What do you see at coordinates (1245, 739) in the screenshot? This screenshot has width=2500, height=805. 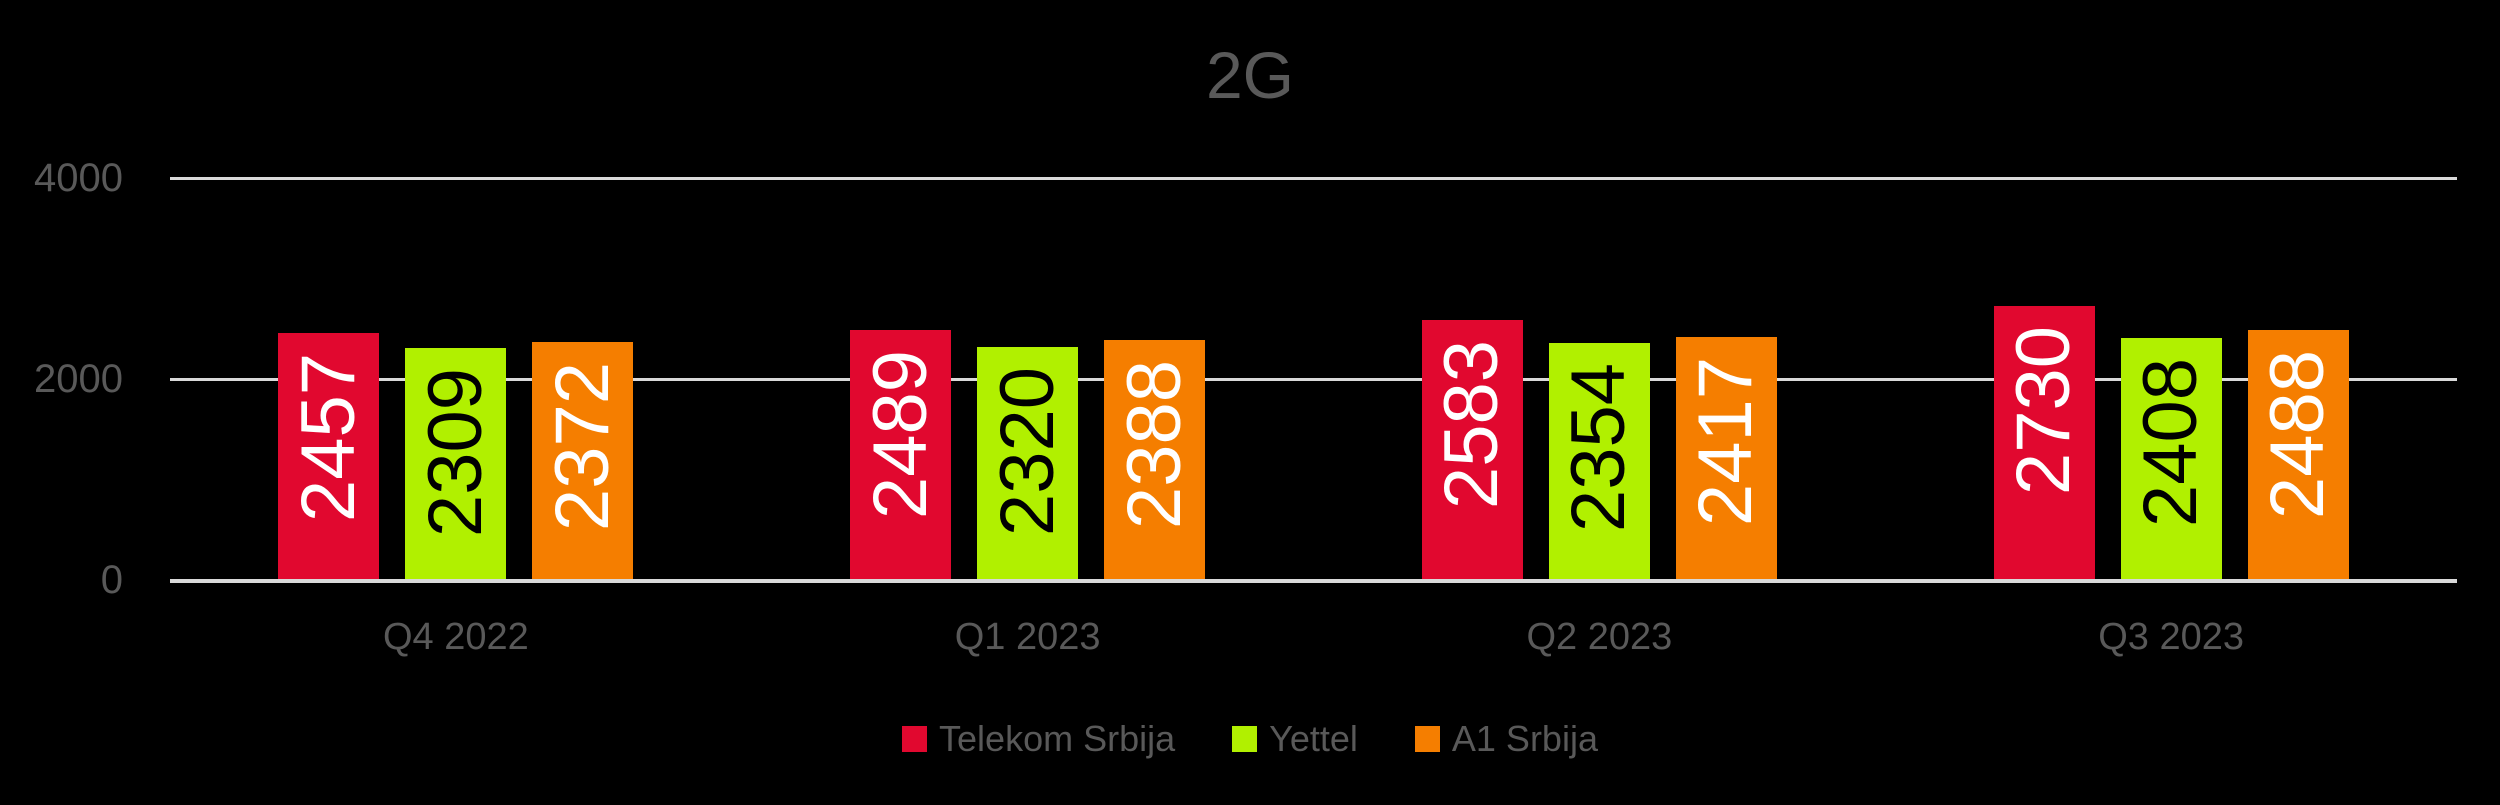 I see `legend-marker-yettel` at bounding box center [1245, 739].